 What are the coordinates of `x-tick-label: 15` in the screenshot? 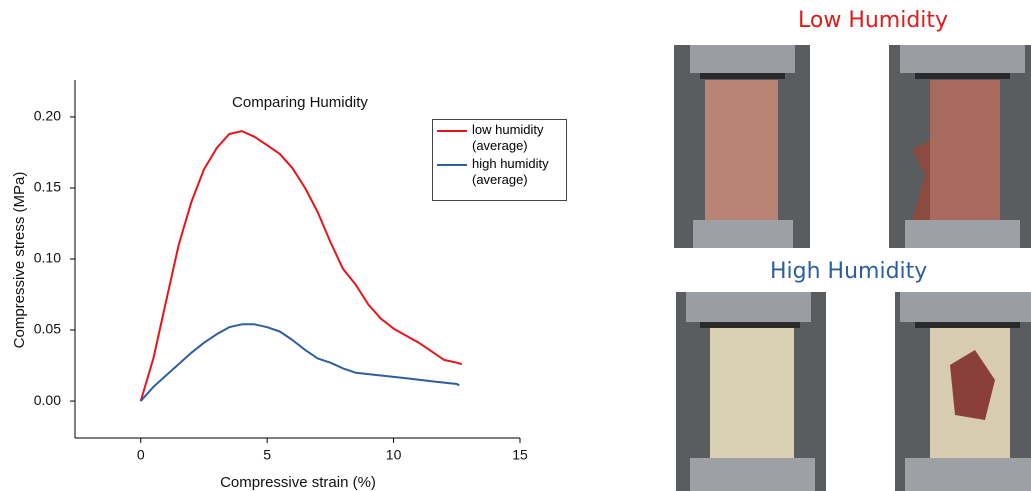 It's located at (520, 455).